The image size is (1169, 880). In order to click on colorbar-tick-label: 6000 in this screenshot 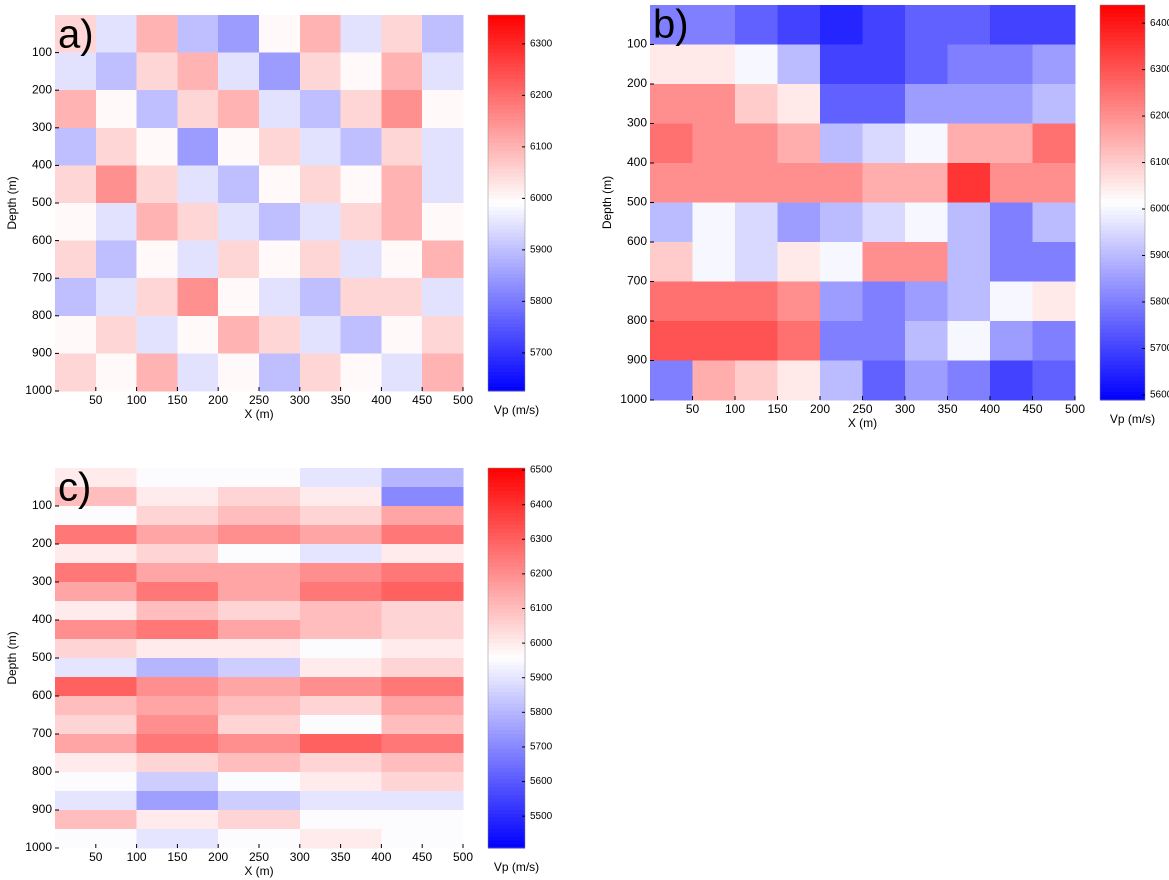, I will do `click(1159, 209)`.